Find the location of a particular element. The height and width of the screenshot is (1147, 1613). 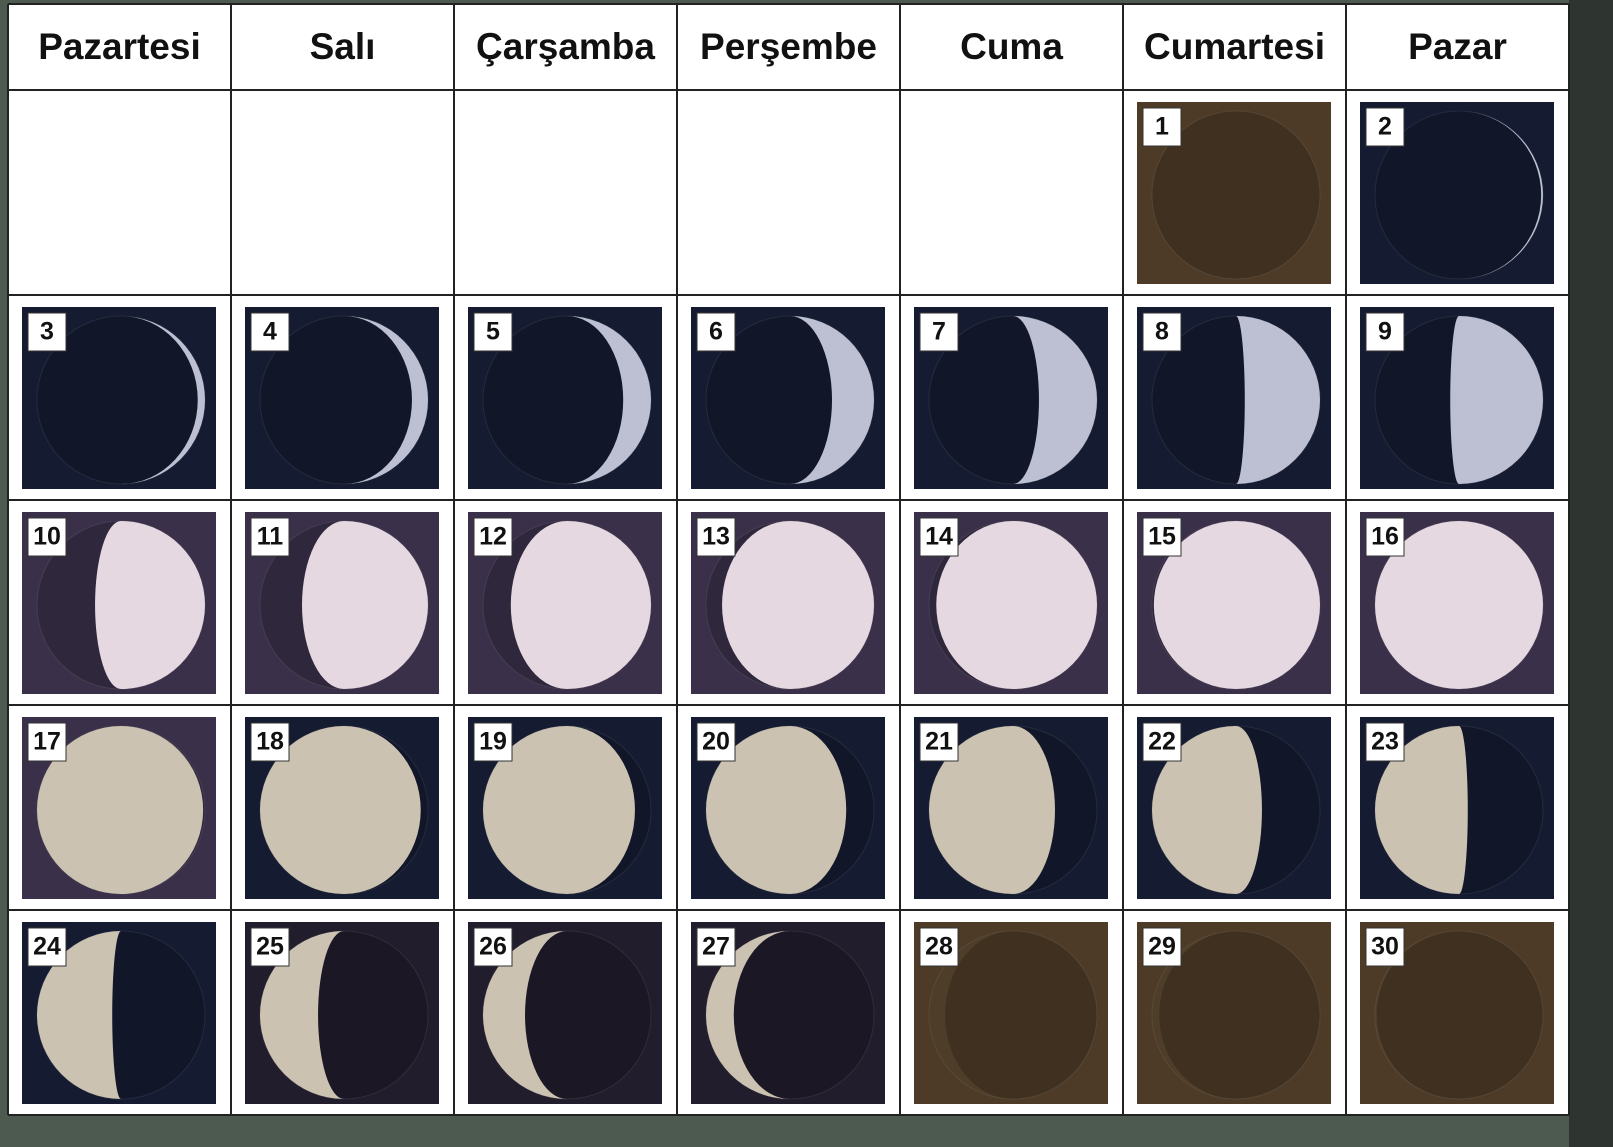

day-cell: 24 is located at coordinates (119, 1013).